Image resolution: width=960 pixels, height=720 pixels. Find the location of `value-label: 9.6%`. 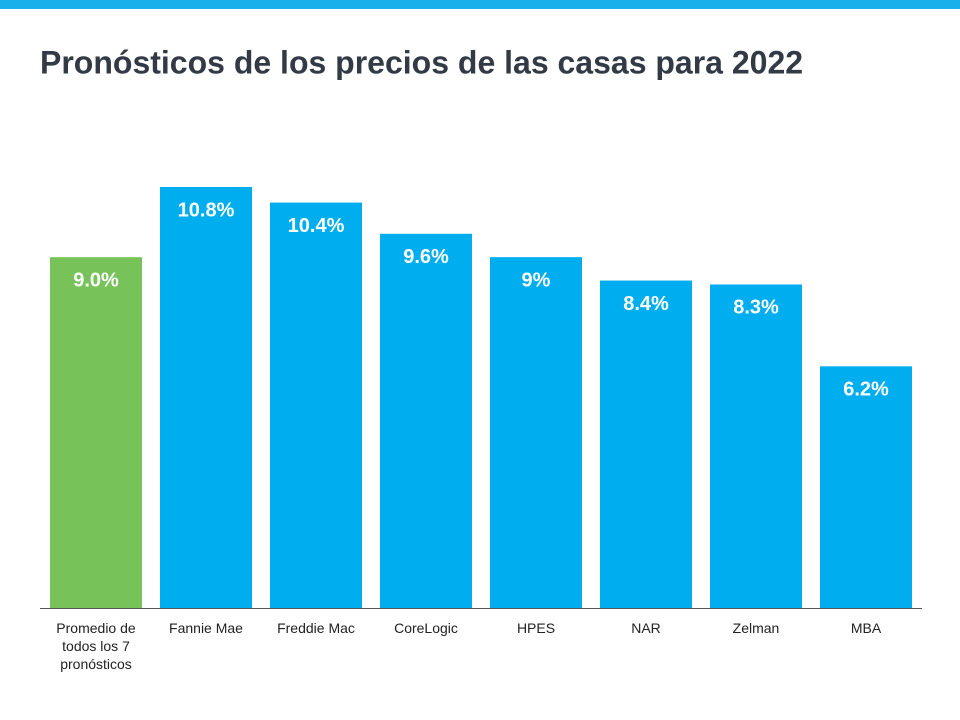

value-label: 9.6% is located at coordinates (426, 257).